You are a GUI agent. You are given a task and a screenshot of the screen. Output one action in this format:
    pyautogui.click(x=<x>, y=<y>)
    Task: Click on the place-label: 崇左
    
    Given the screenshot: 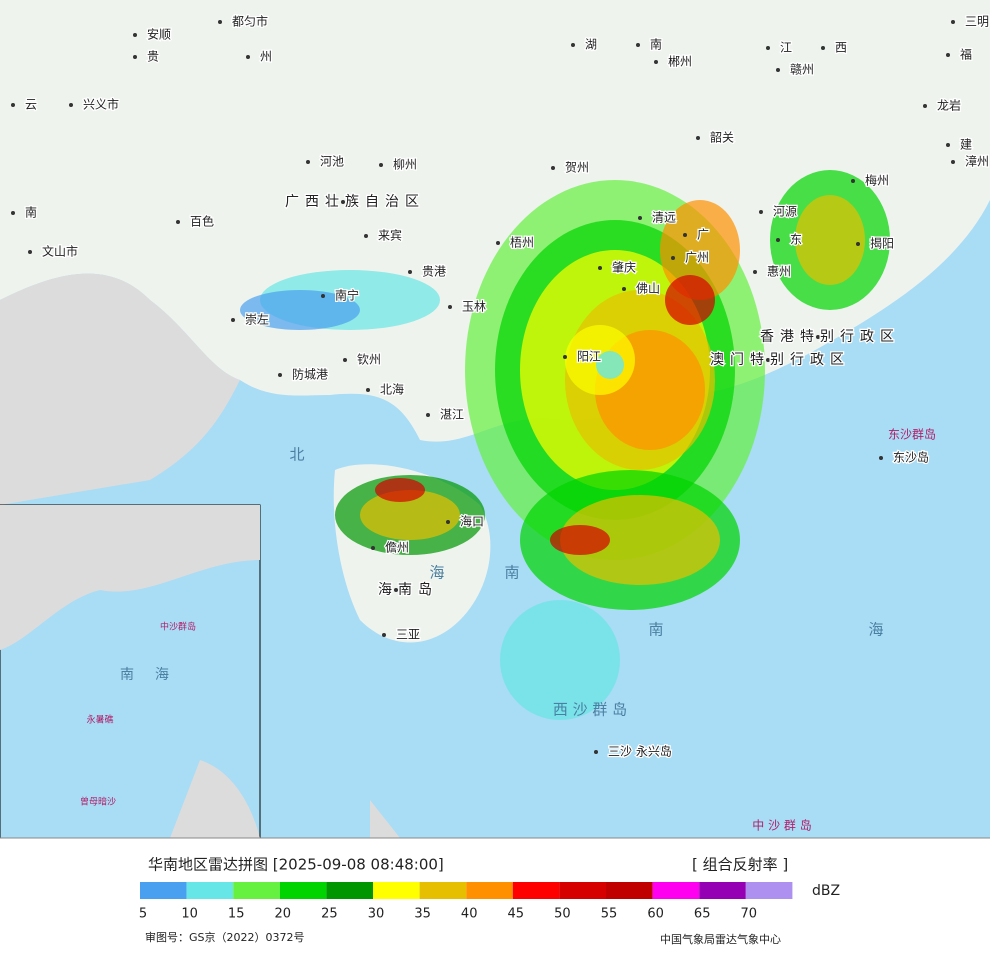 What is the action you would take?
    pyautogui.click(x=257, y=319)
    